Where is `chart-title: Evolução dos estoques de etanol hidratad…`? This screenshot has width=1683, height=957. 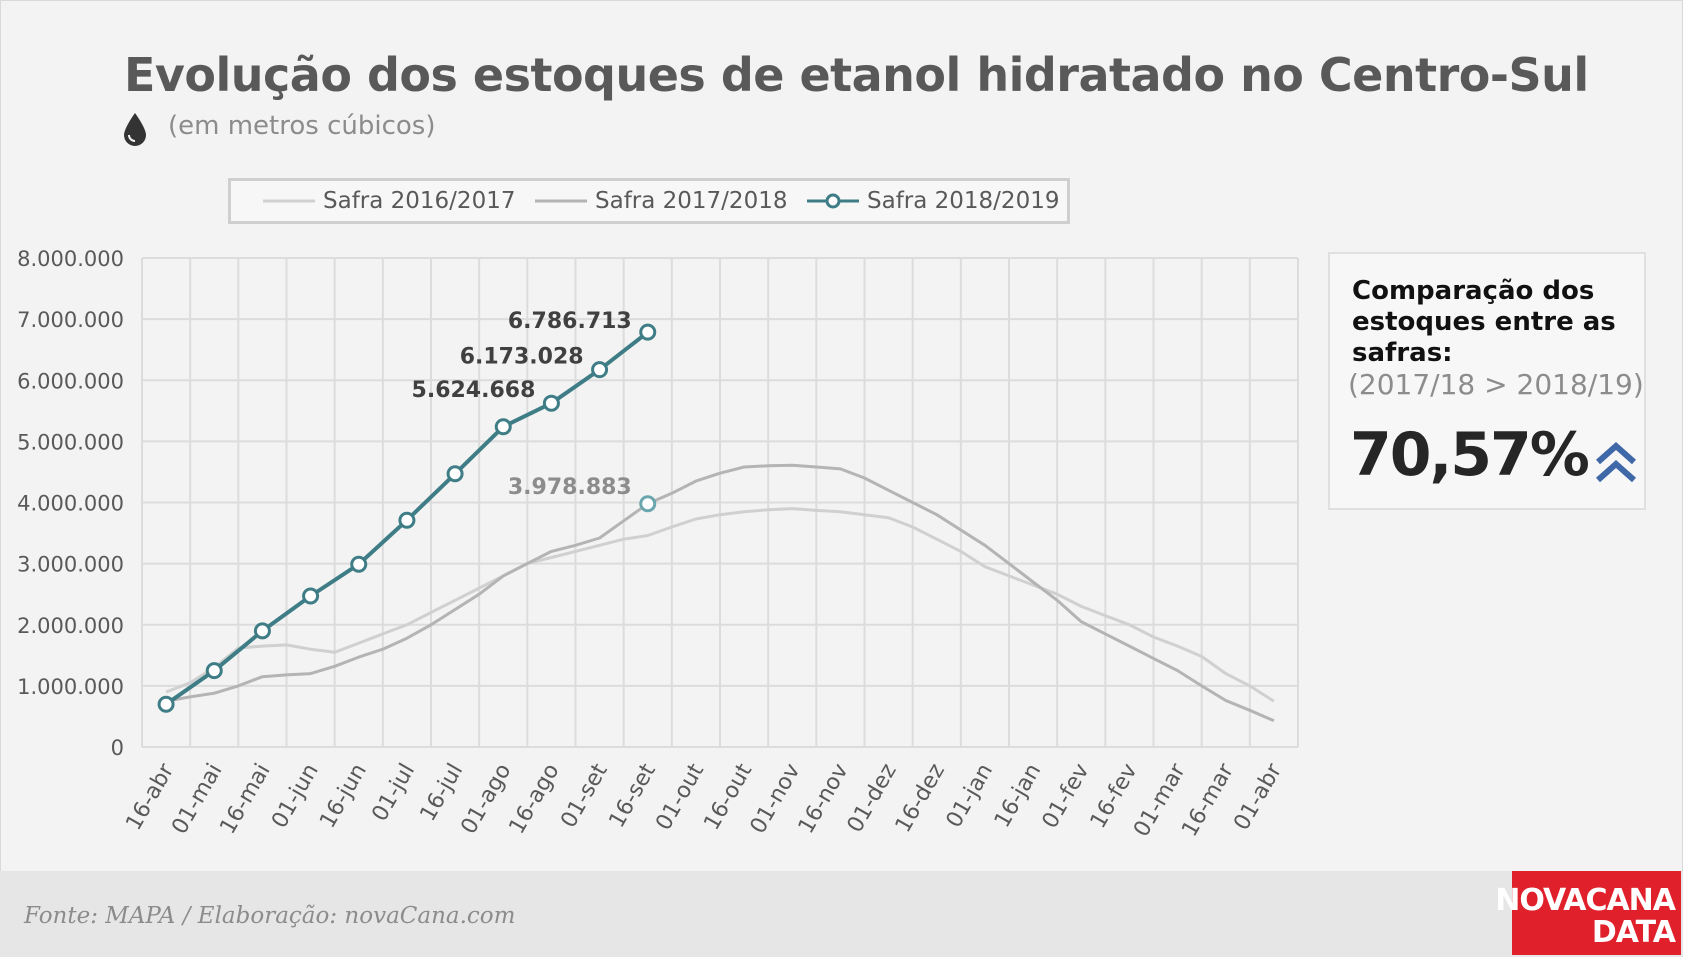 chart-title: Evolução dos estoques de etanol hidratad… is located at coordinates (856, 75).